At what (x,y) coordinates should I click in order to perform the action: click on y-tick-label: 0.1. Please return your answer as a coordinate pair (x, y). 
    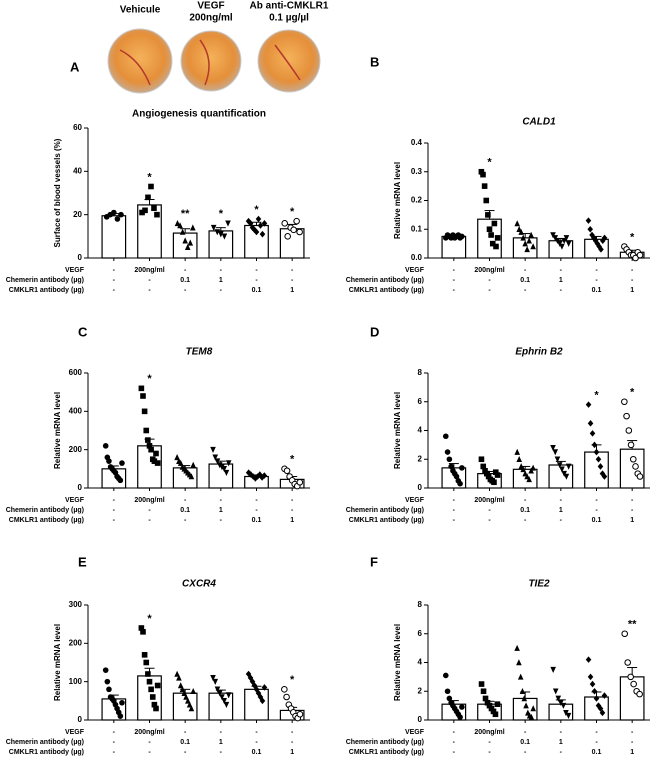
    Looking at the image, I should click on (417, 228).